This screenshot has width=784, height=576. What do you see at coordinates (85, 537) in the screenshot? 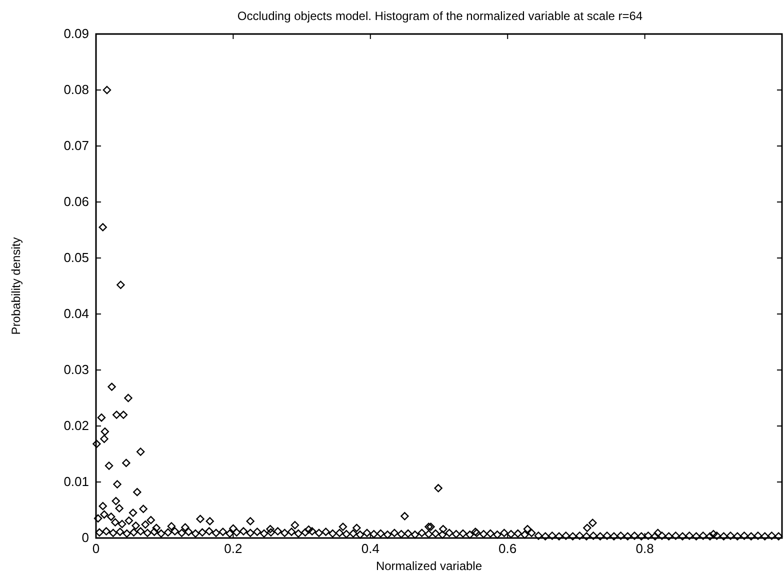
I see `y-tick-label: 0` at bounding box center [85, 537].